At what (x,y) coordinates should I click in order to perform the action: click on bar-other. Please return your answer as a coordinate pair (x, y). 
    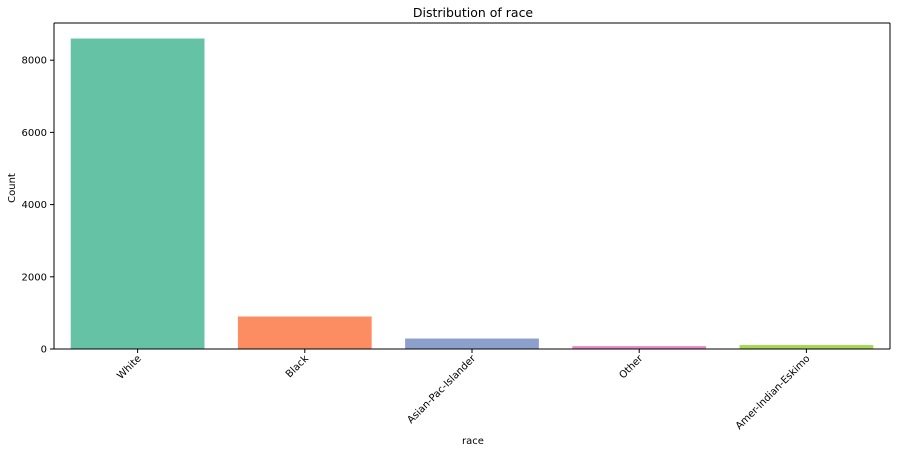
    Looking at the image, I should click on (639, 347).